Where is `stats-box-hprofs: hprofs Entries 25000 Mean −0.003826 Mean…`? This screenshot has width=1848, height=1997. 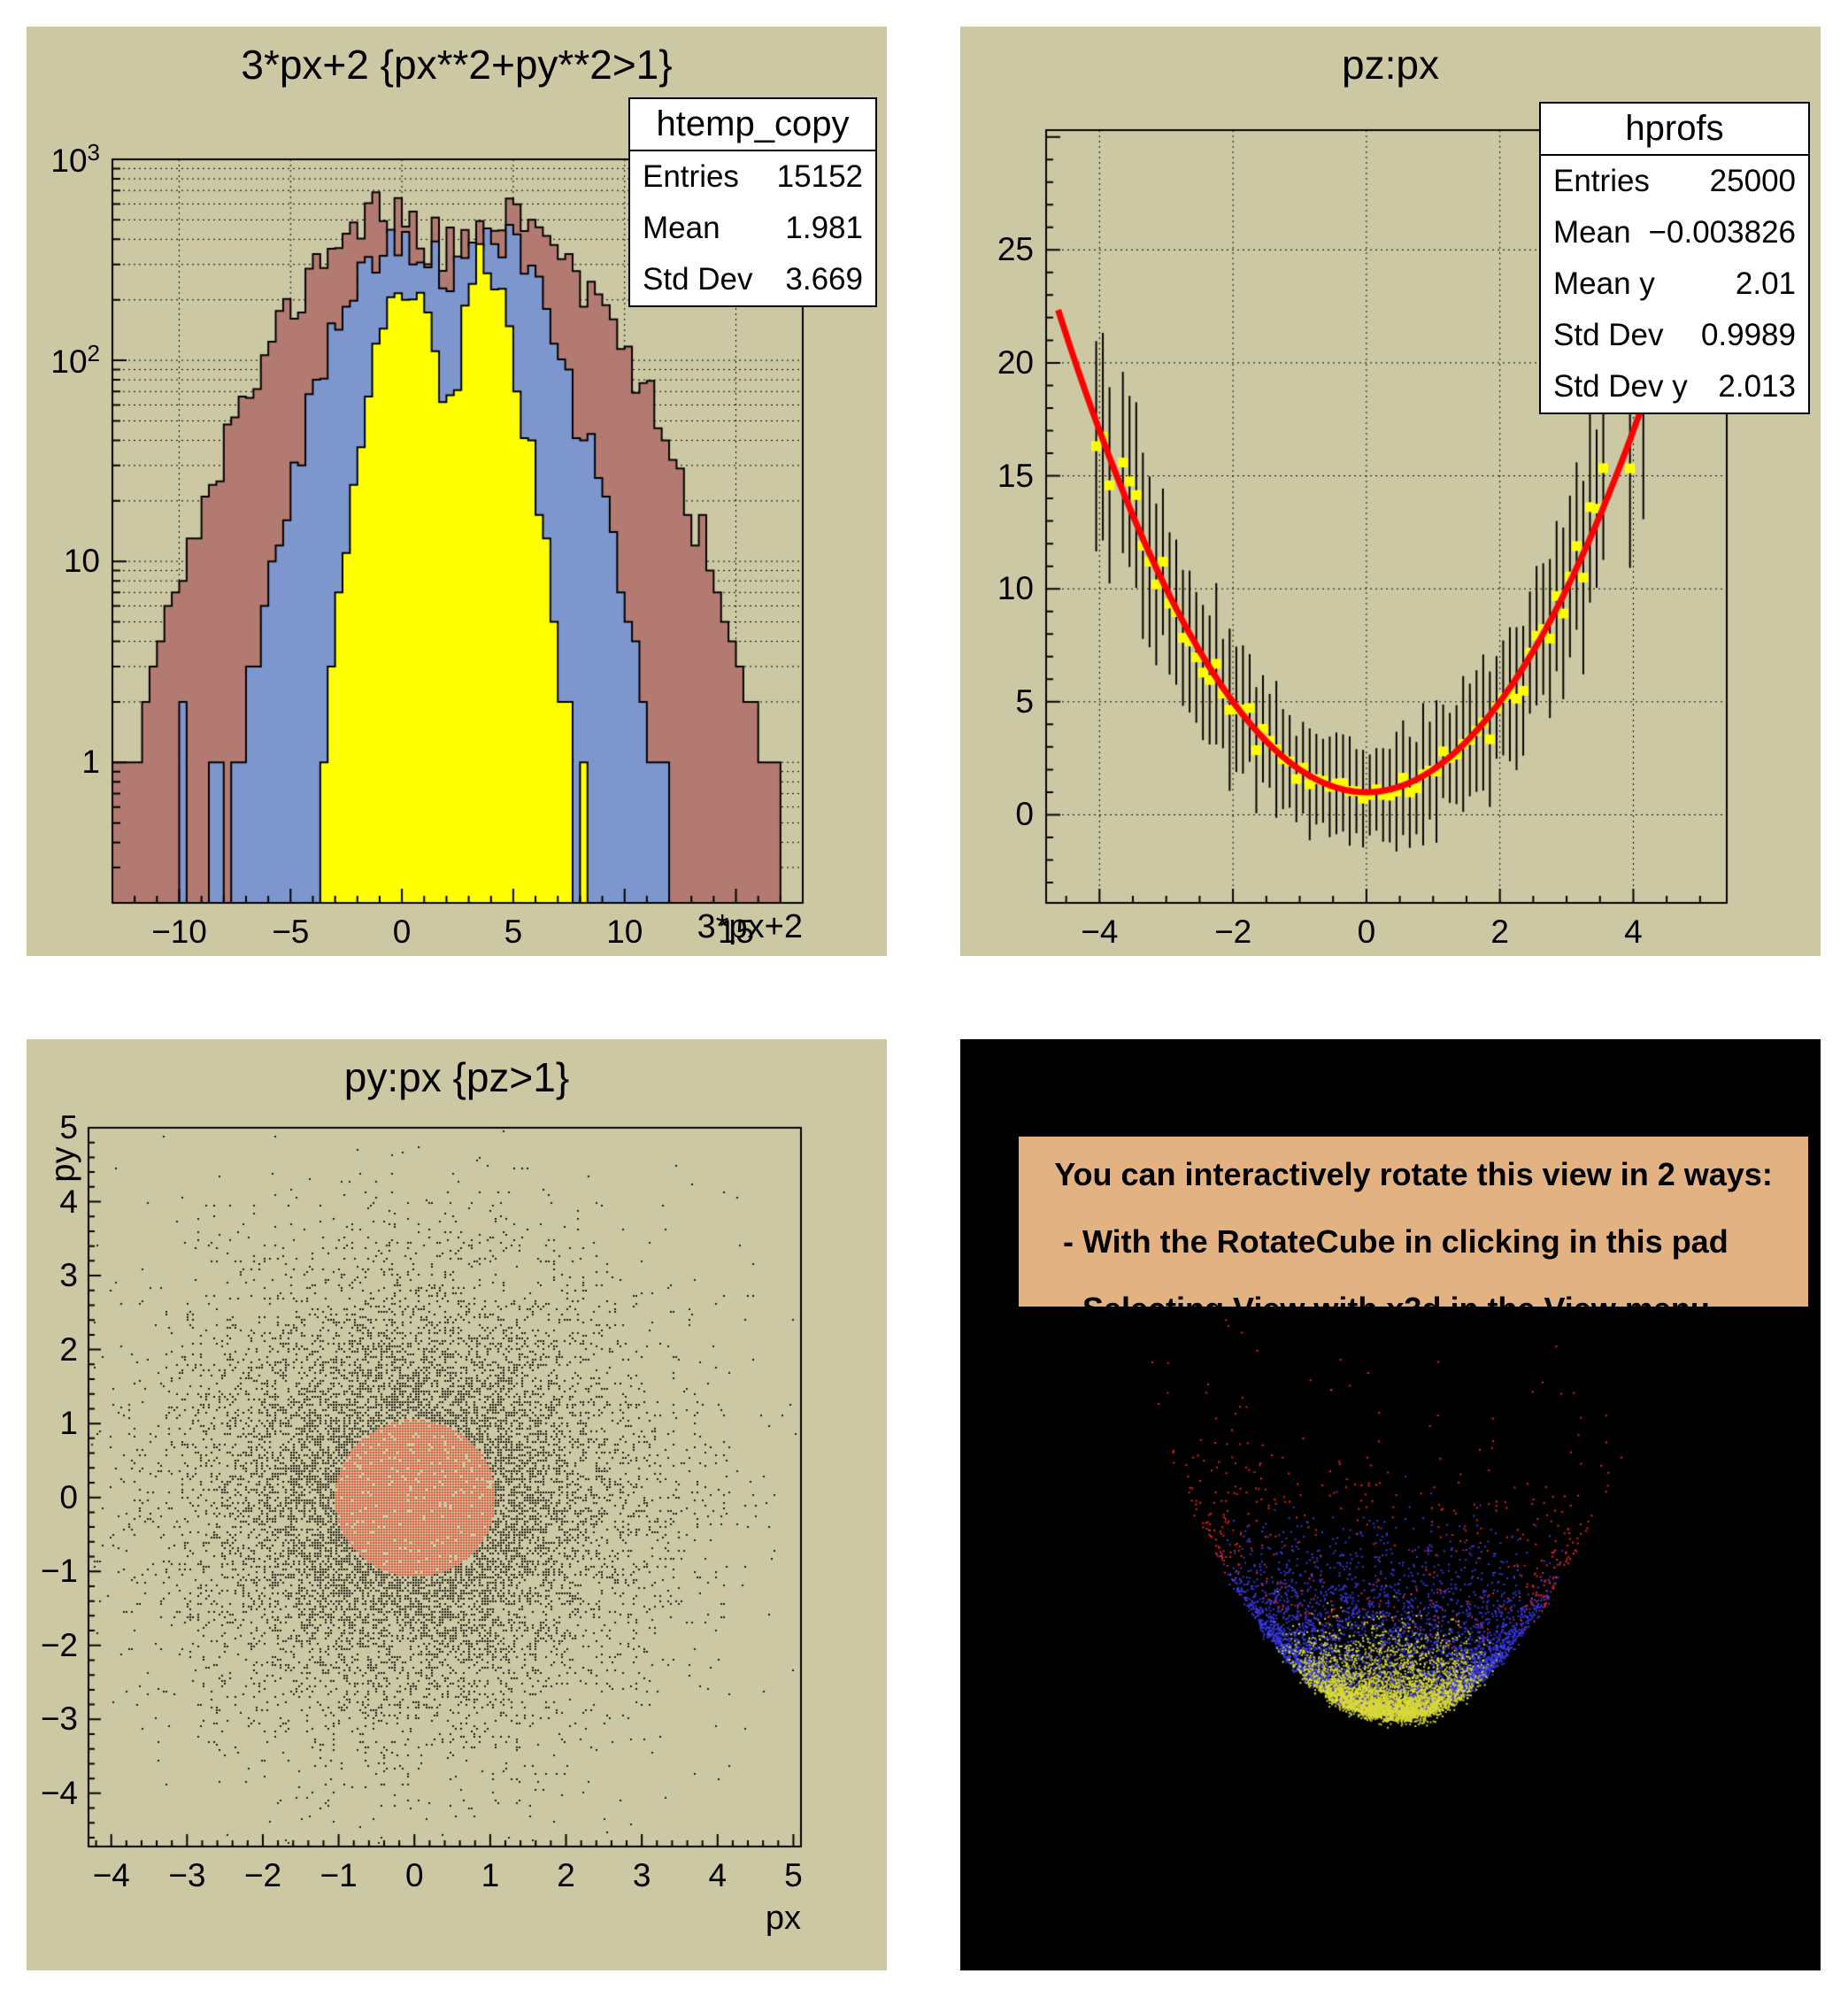 stats-box-hprofs: hprofs Entries 25000 Mean −0.003826 Mean… is located at coordinates (1674, 258).